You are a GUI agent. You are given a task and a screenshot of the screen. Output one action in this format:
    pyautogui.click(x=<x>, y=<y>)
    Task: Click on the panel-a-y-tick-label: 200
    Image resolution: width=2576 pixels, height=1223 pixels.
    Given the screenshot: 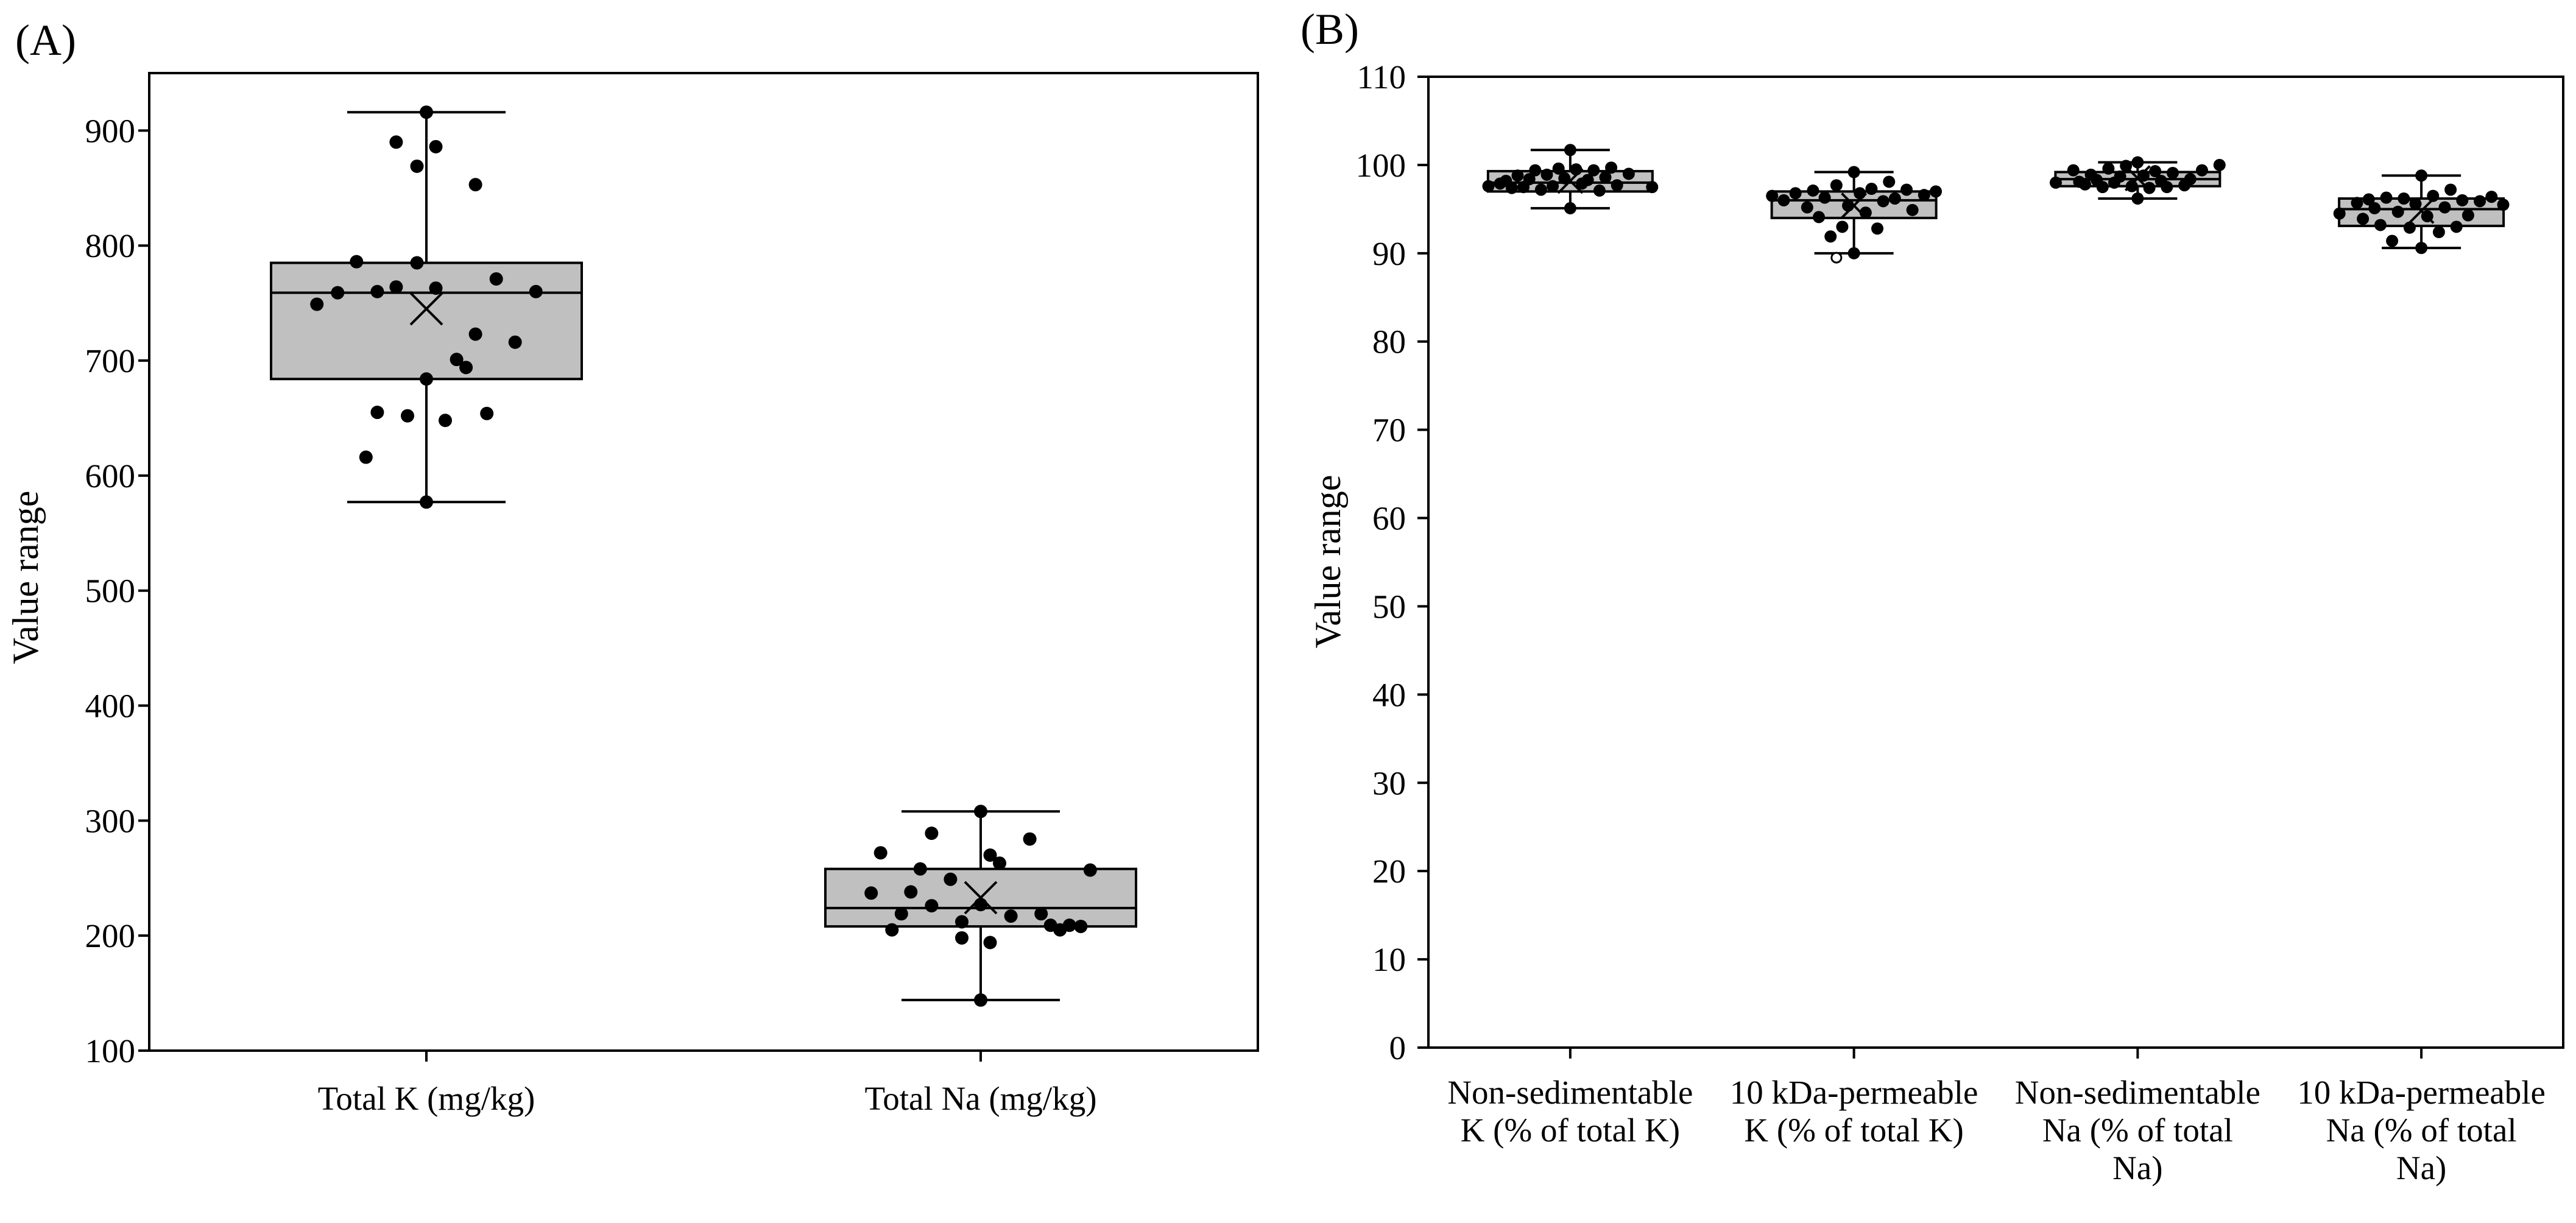 What is the action you would take?
    pyautogui.click(x=110, y=935)
    